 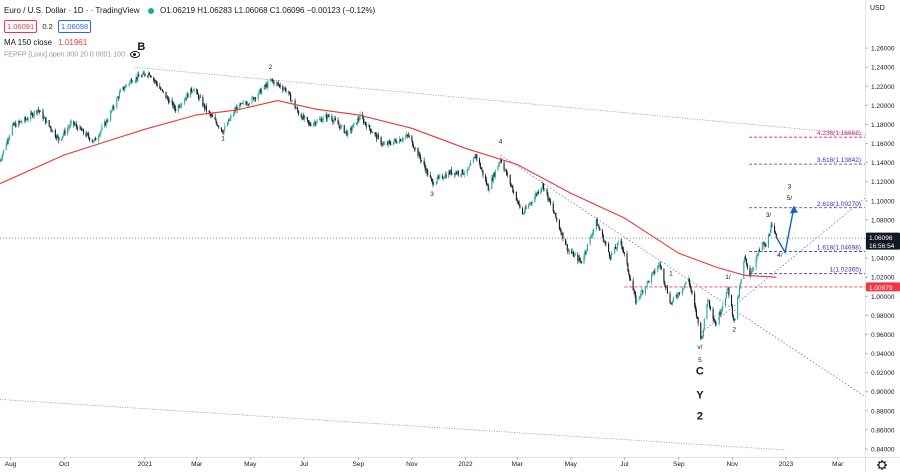 I want to click on eye-icon, so click(x=134, y=54).